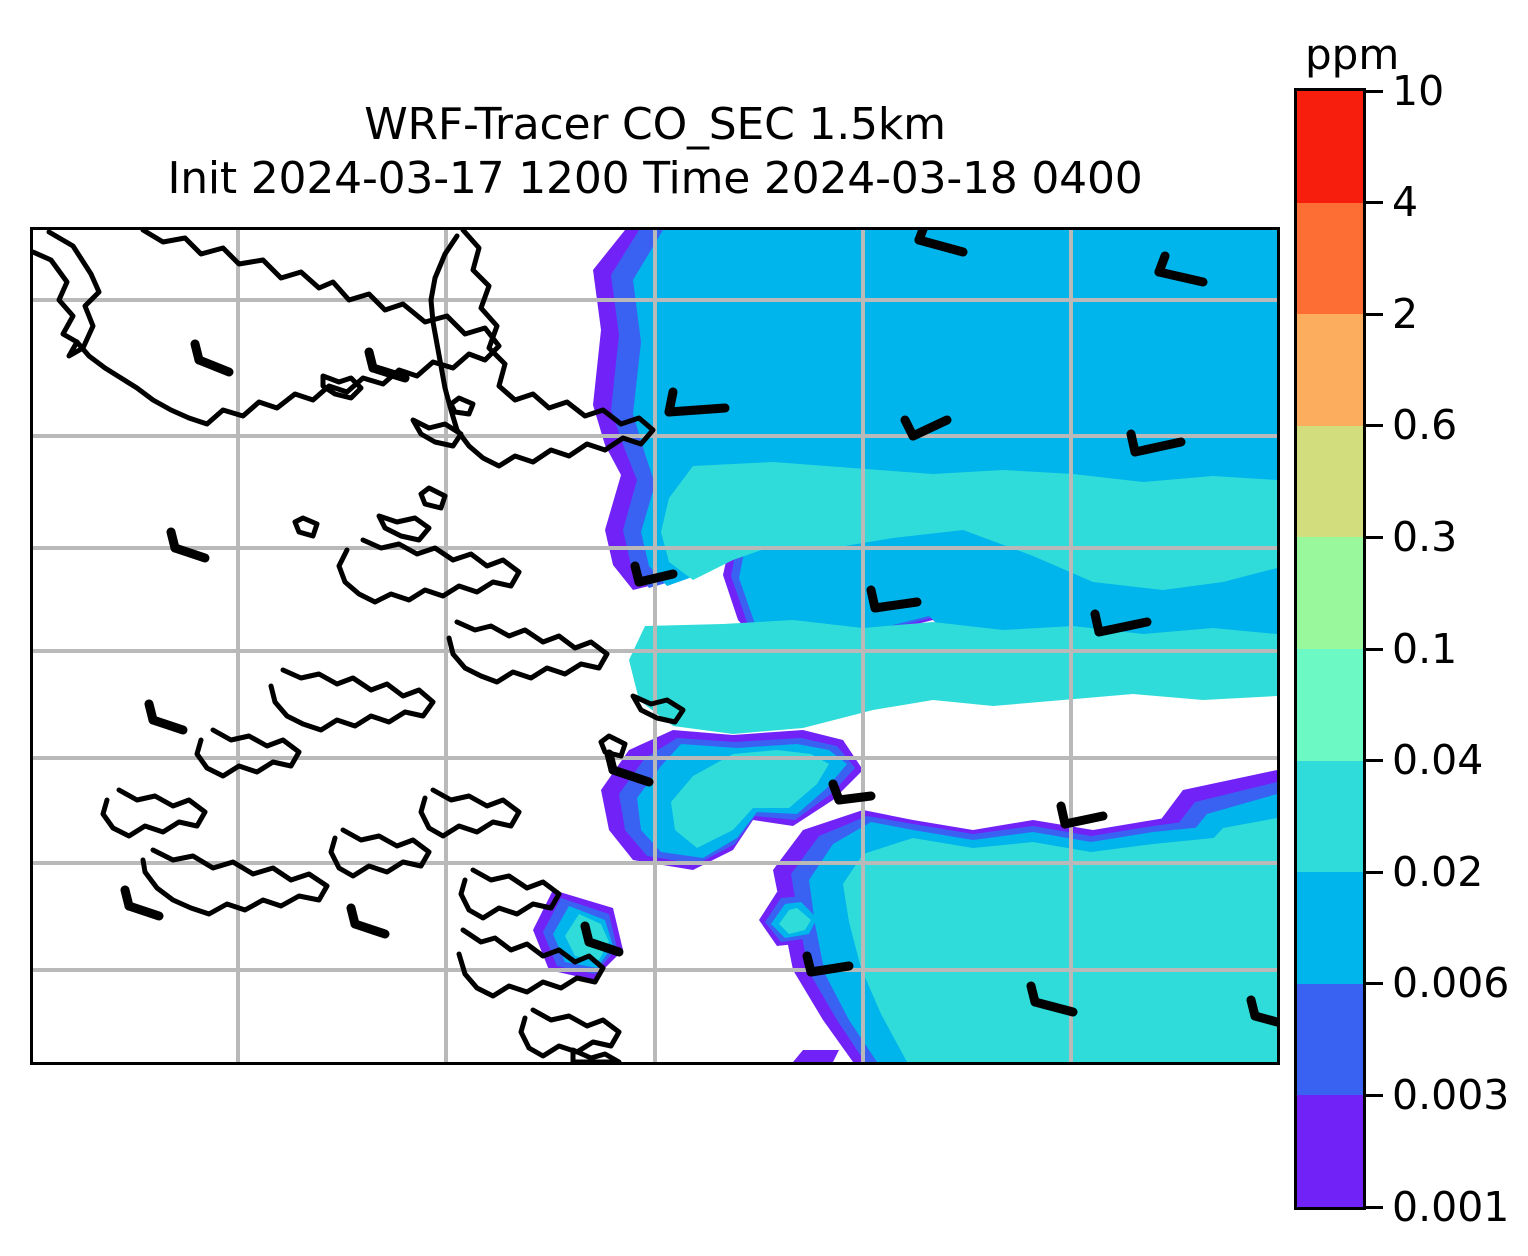 The image size is (1528, 1256). I want to click on colorbar-tick-label: 0.003, so click(1451, 1094).